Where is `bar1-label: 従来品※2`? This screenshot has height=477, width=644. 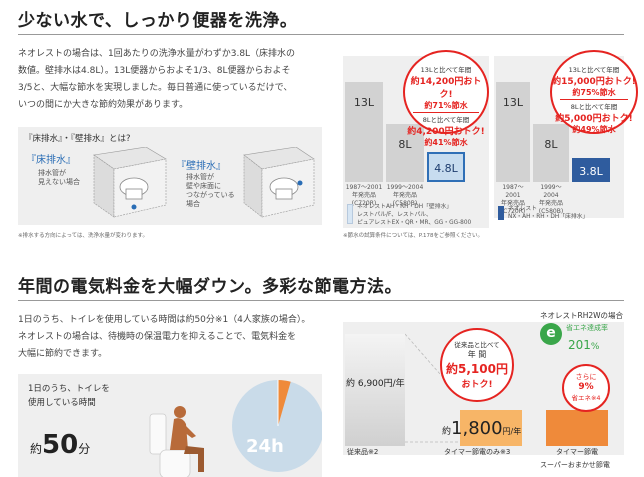 bar1-label: 従来品※2 is located at coordinates (363, 452).